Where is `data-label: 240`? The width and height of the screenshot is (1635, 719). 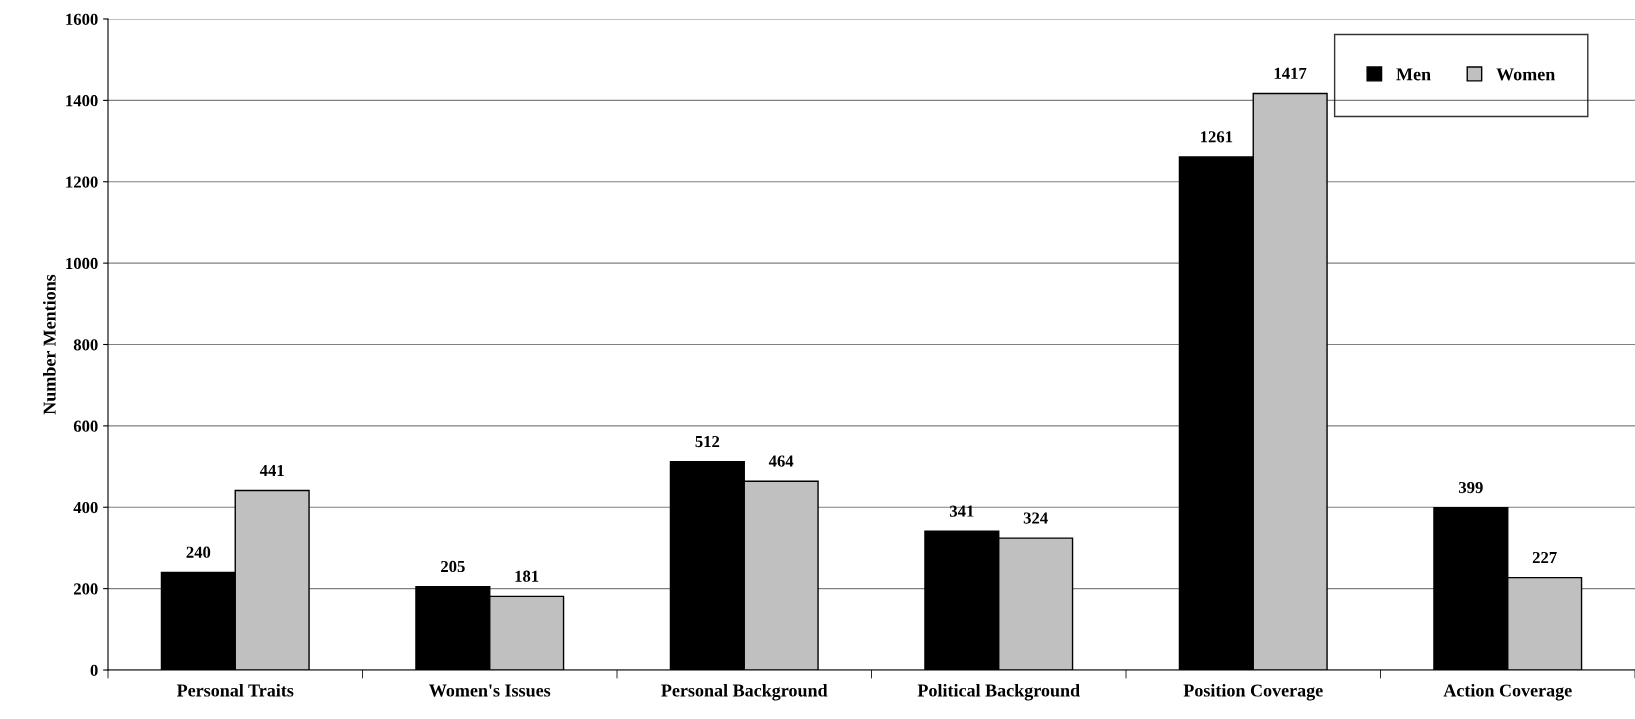 data-label: 240 is located at coordinates (198, 552).